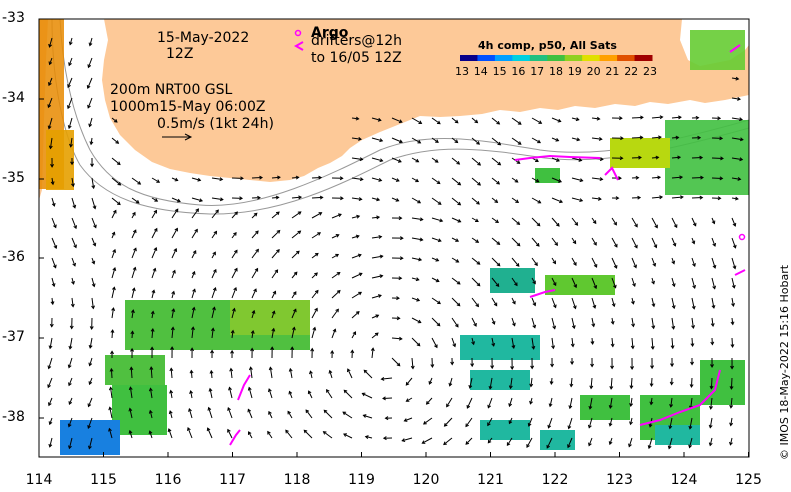 The image size is (791, 492). I want to click on colorbar-tick-label: 19, so click(574, 71).